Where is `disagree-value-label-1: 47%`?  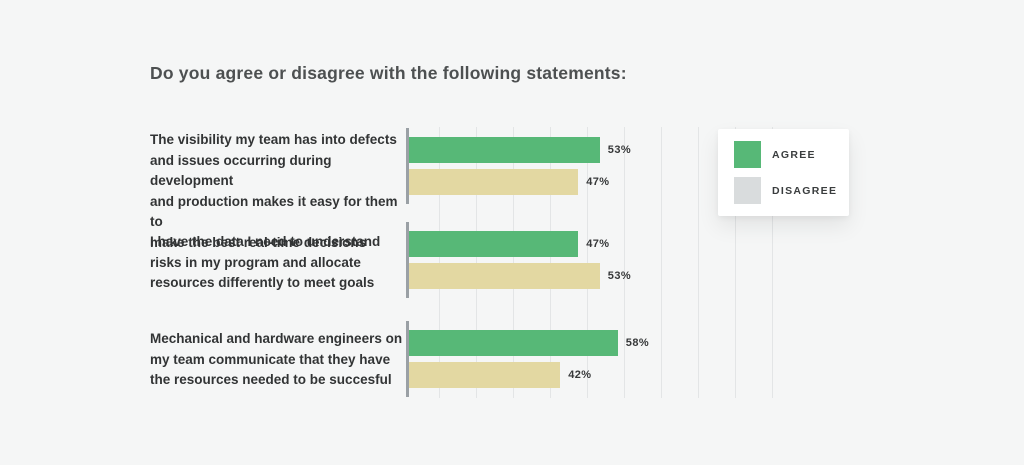
disagree-value-label-1: 47% is located at coordinates (598, 182).